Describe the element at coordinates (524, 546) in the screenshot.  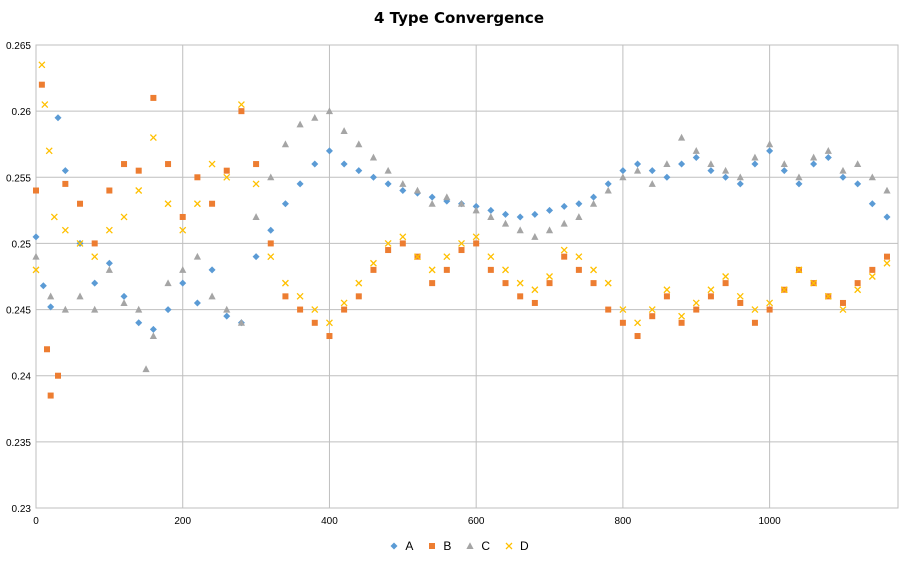
I see `legend-label: D` at that location.